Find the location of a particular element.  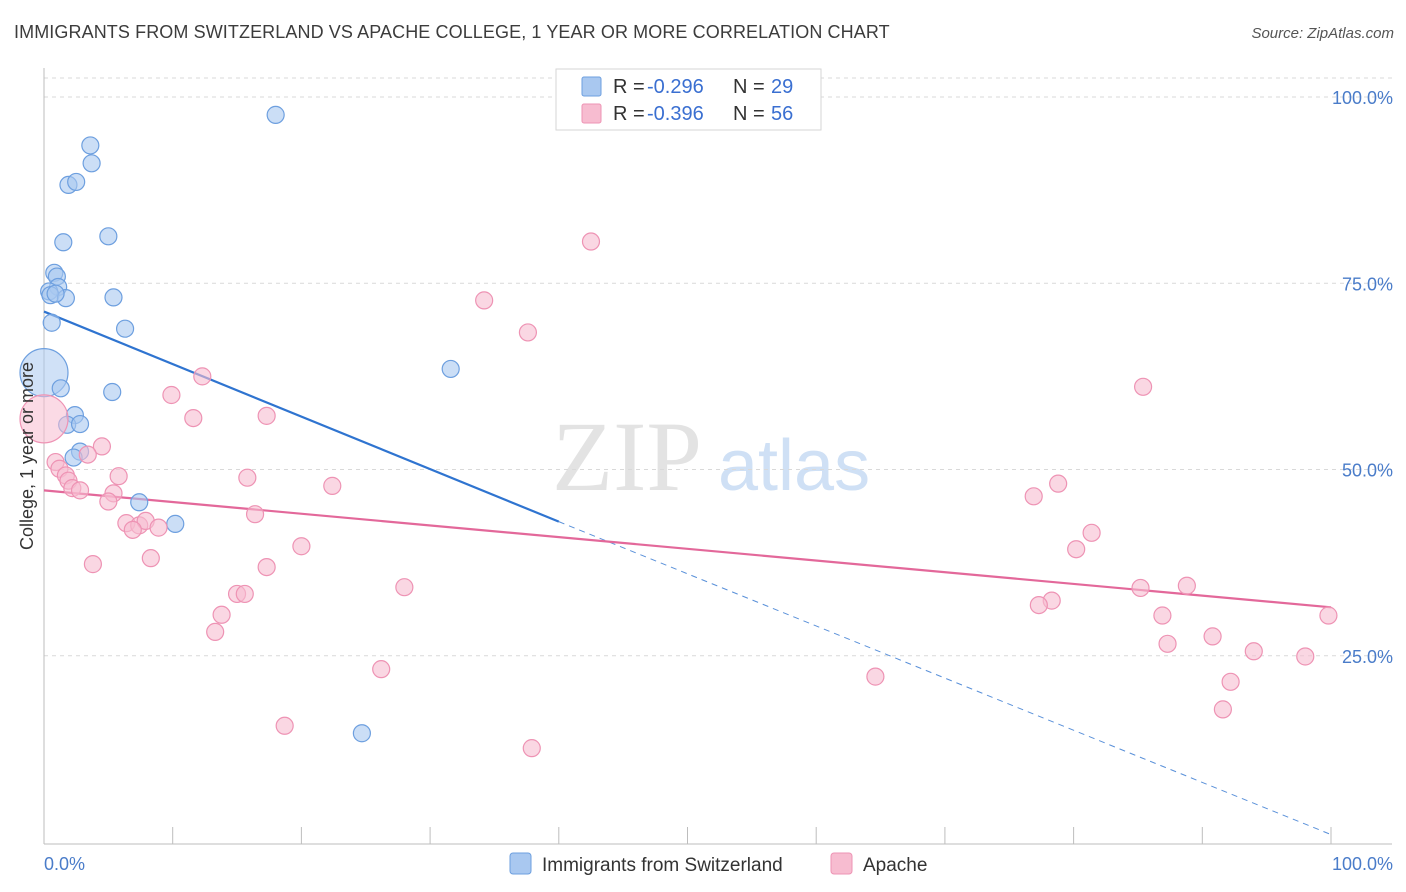

y-tick-label: 75.0% is located at coordinates (1367, 284).